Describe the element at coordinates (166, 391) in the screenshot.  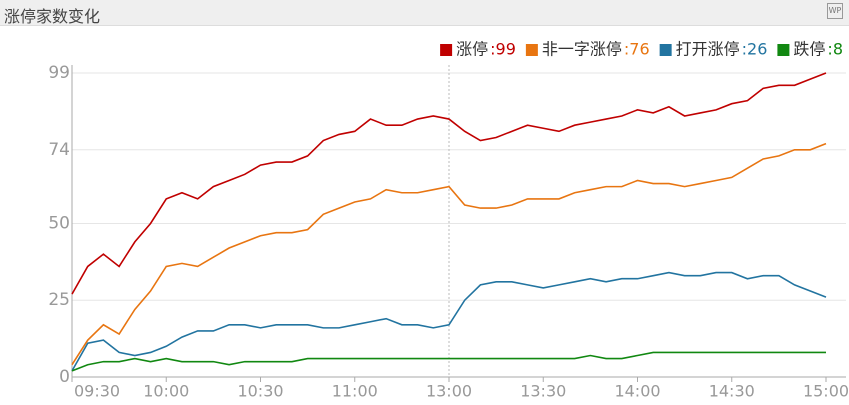
I see `x-tick-label: 10:00` at that location.